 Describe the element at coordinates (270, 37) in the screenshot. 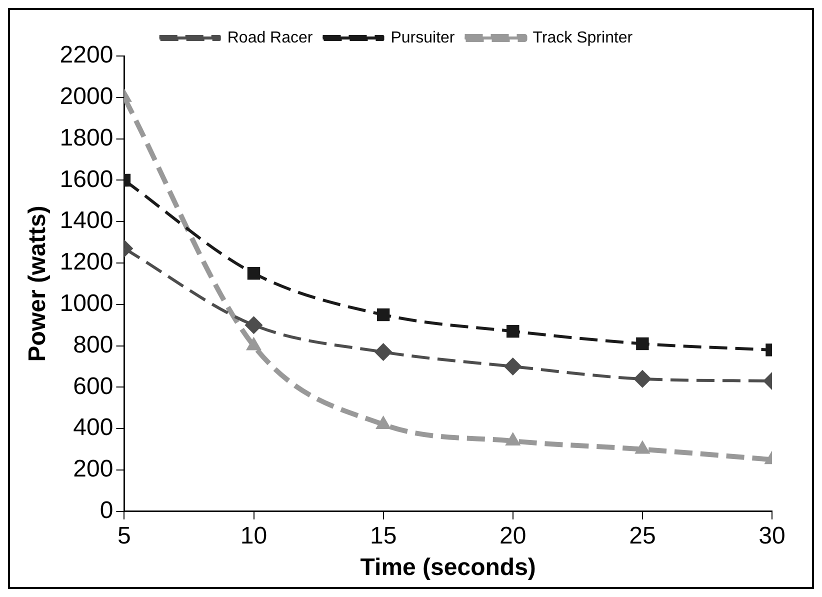

I see `legend-label: Road Racer` at that location.